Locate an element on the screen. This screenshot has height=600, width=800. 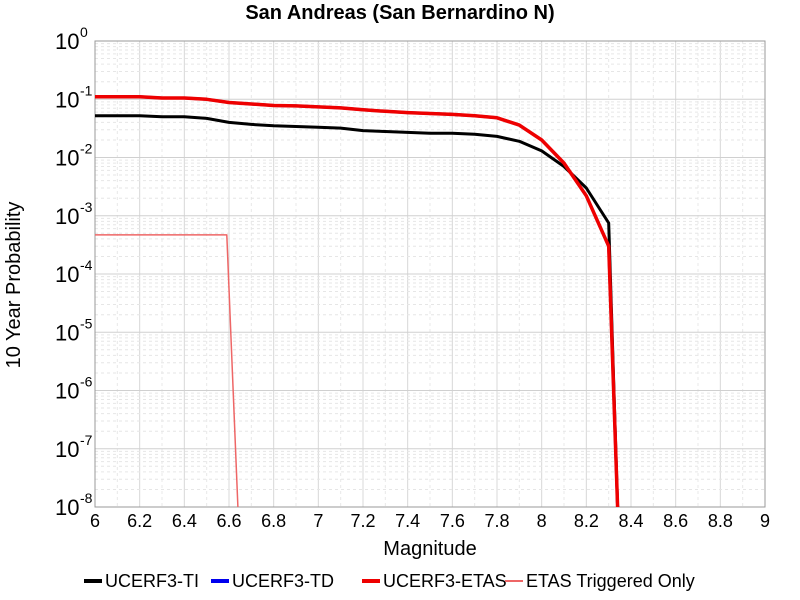
x-tick-label: 8.6 is located at coordinates (675, 521).